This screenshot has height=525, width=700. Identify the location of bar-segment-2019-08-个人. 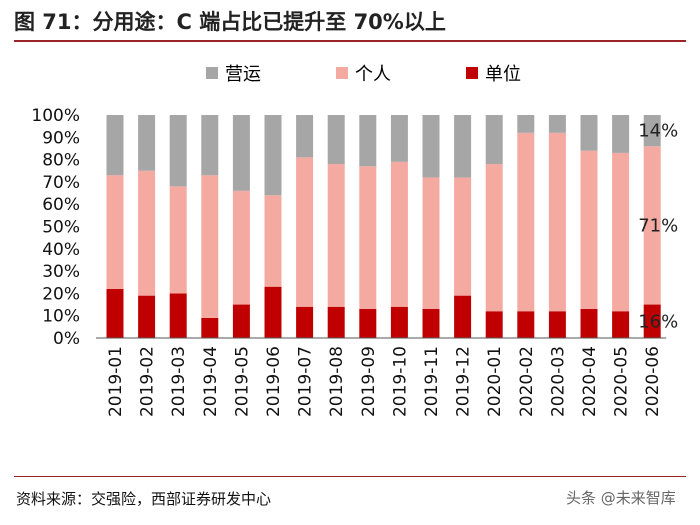
(336, 235).